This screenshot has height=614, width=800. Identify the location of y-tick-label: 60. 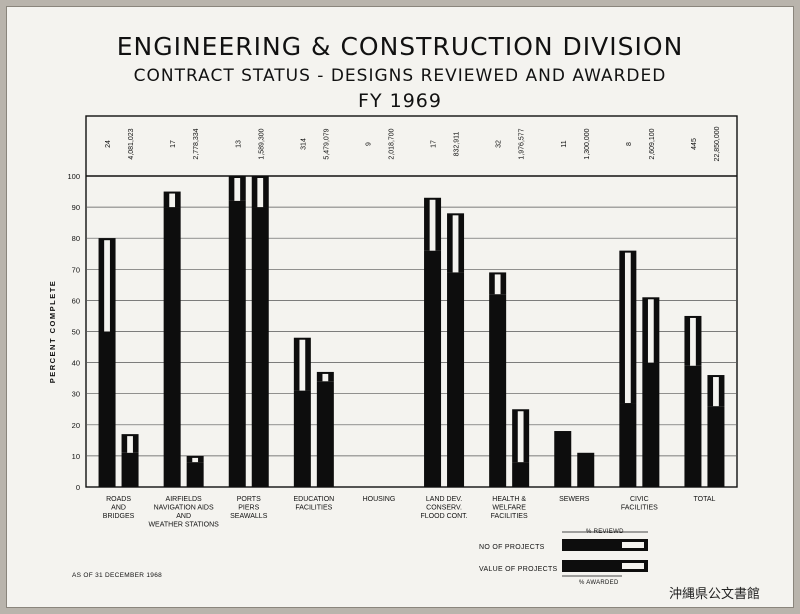
(76, 300).